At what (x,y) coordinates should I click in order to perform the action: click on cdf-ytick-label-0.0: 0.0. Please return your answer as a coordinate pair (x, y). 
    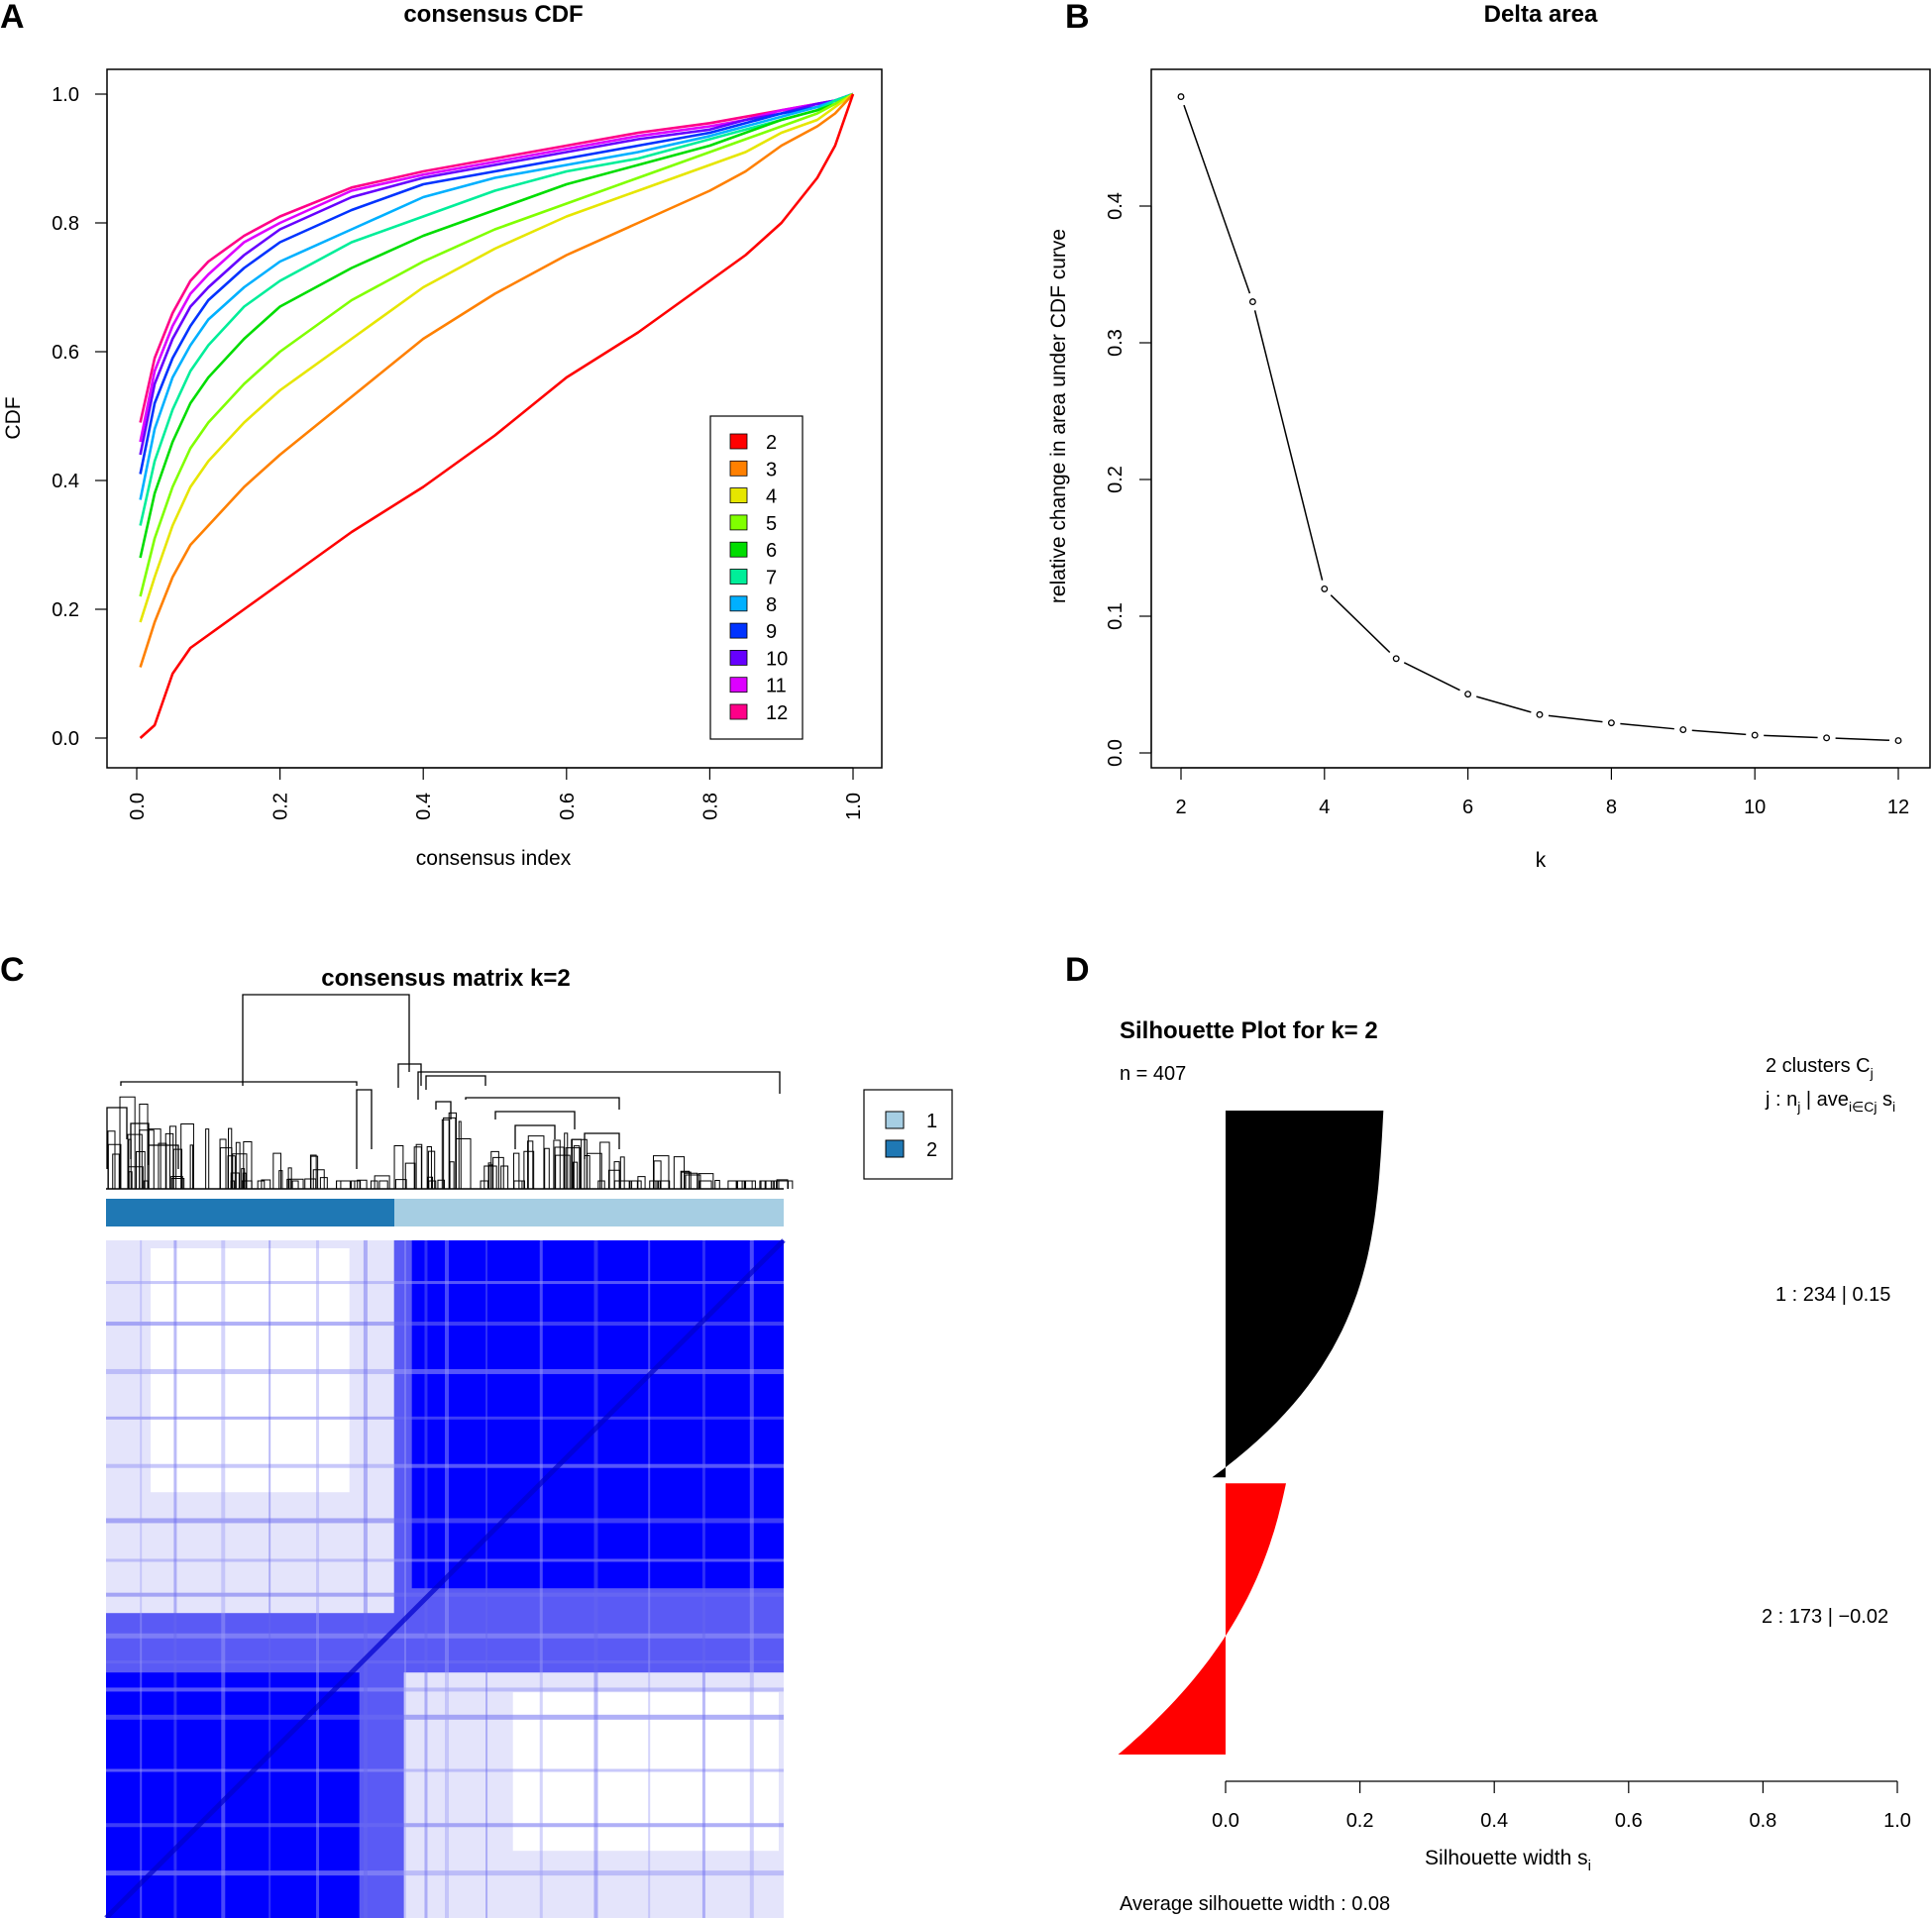
    Looking at the image, I should click on (65, 739).